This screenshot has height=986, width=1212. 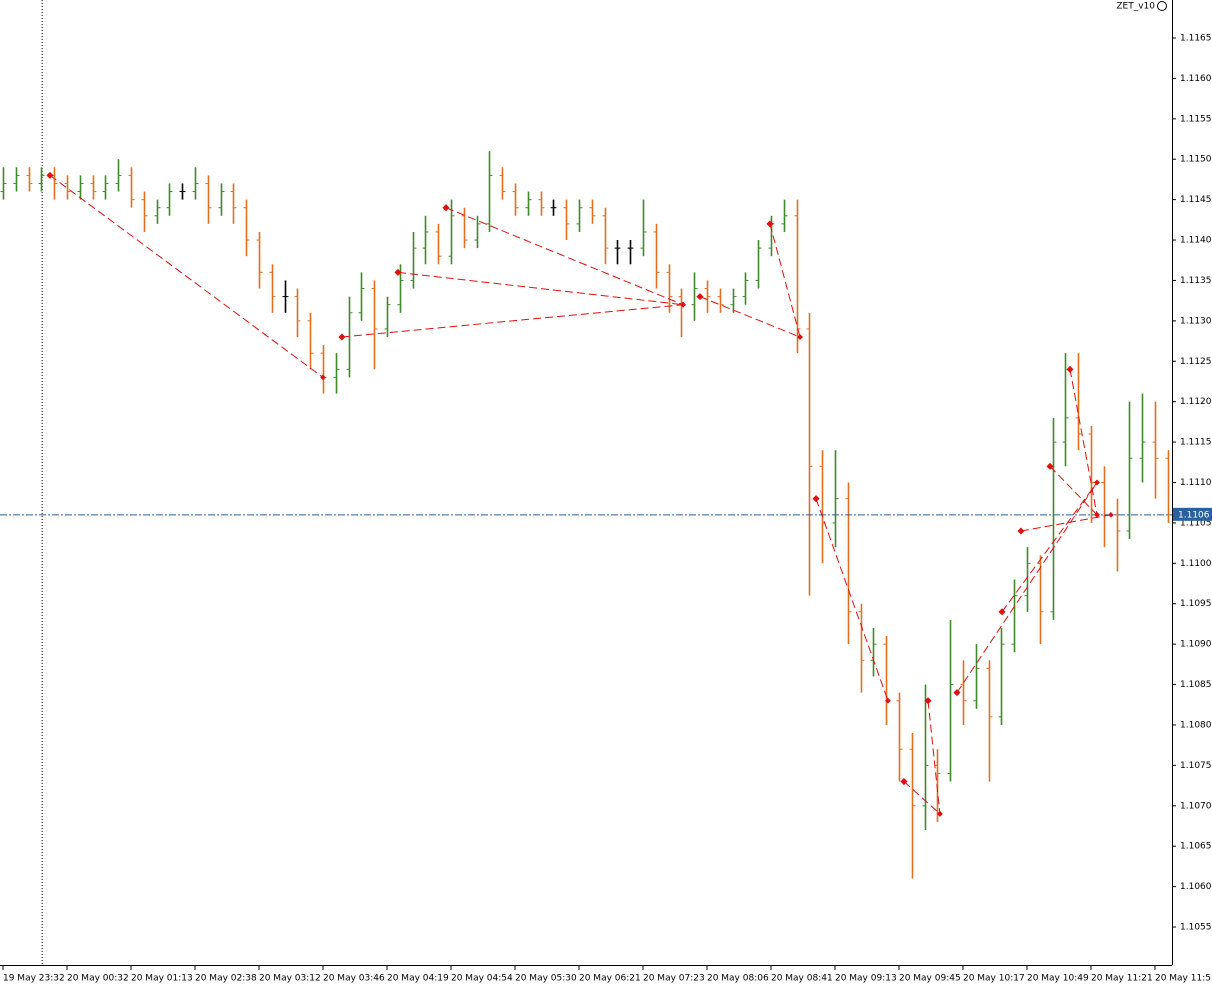 I want to click on price-box-label: 1.1106, so click(x=1194, y=515).